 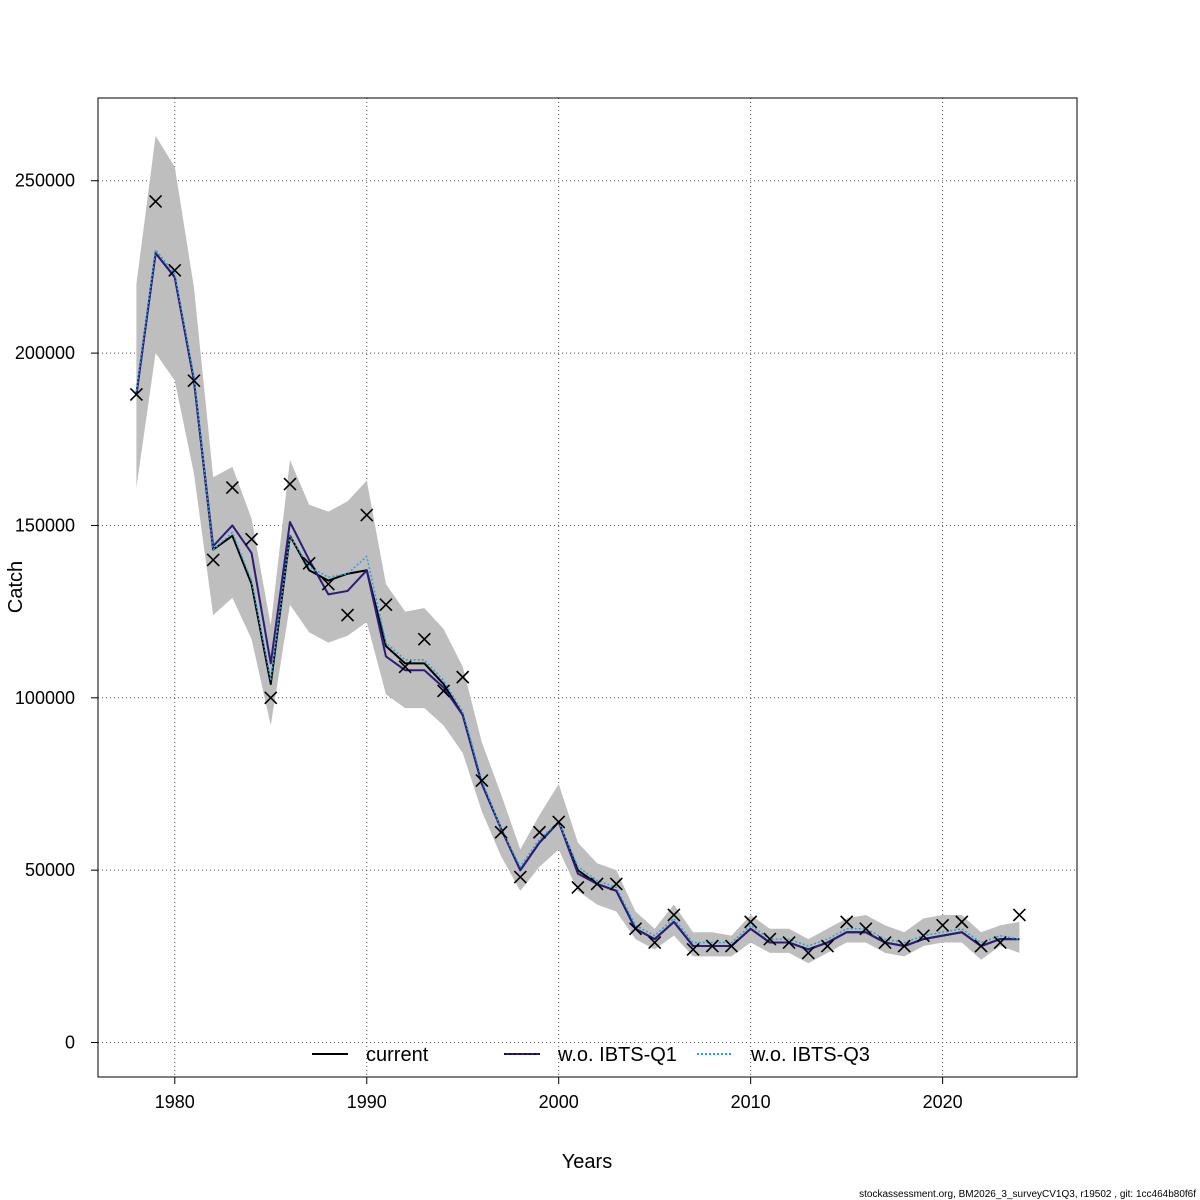 What do you see at coordinates (45, 525) in the screenshot?
I see `y-tick-label: 150000` at bounding box center [45, 525].